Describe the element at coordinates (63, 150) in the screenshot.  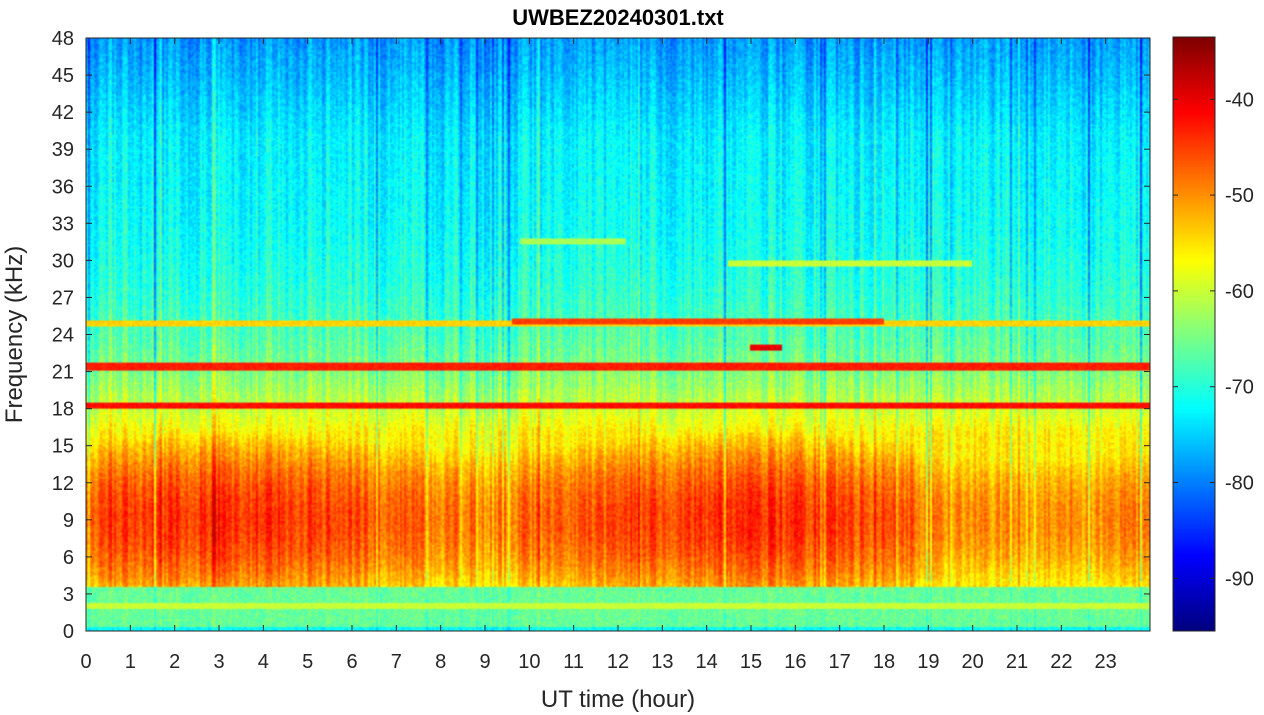
I see `y-tick-label: 39` at that location.